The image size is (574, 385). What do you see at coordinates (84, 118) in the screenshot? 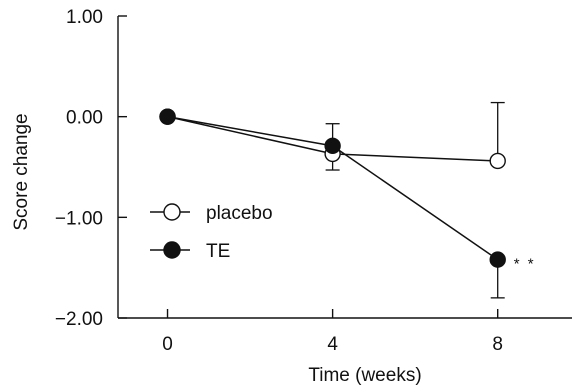
I see `y-tick-label: 0.00` at bounding box center [84, 118].